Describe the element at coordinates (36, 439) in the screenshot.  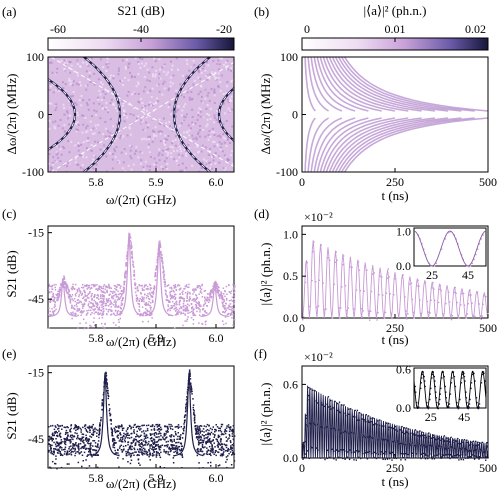
I see `y-tick-label: -45` at that location.